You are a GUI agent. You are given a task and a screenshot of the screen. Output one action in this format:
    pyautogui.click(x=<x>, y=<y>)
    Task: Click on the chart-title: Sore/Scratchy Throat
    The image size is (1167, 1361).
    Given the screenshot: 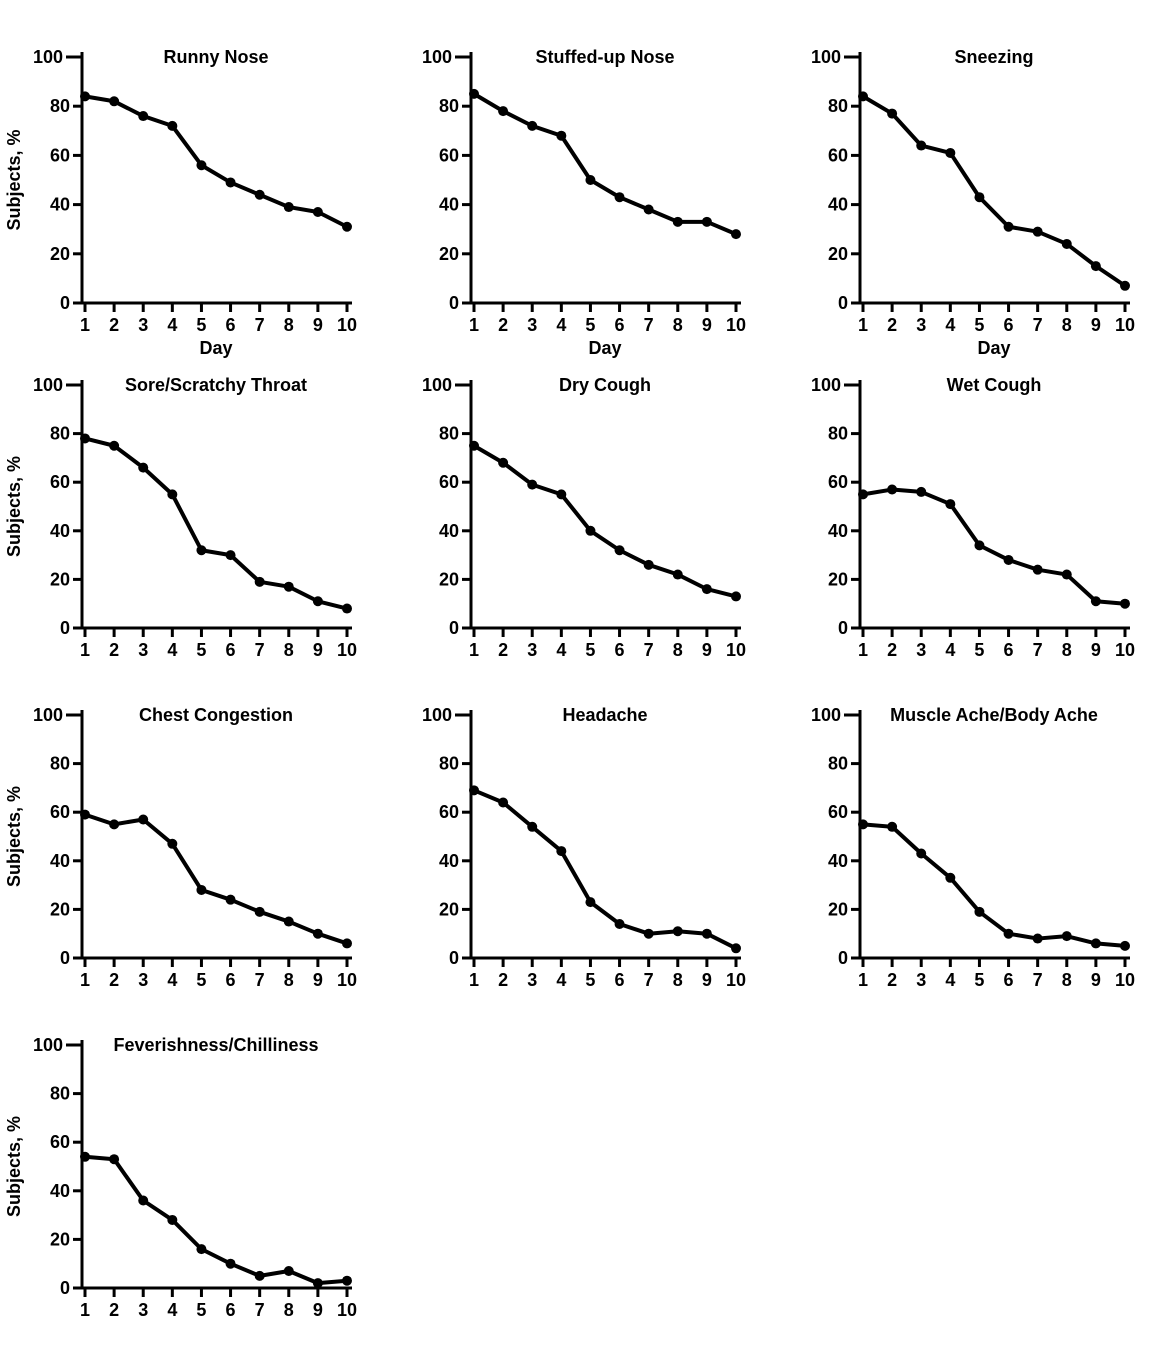 What is the action you would take?
    pyautogui.click(x=216, y=385)
    